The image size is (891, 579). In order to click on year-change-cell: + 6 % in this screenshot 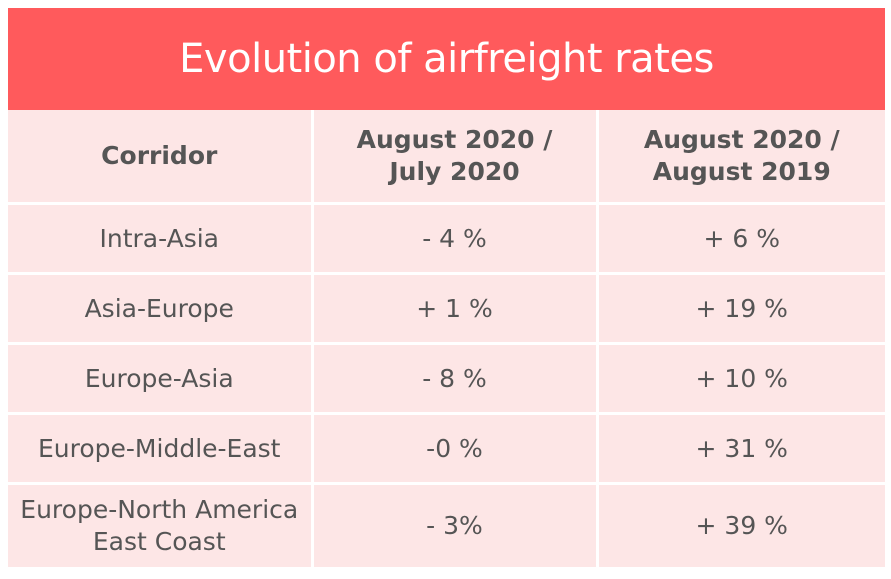, I will do `click(740, 238)`.